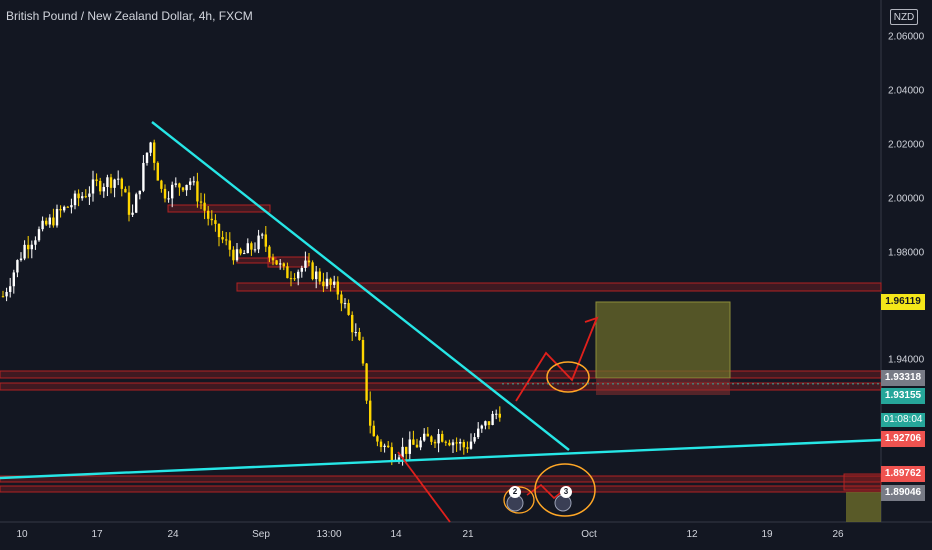 The image size is (932, 550). I want to click on x-tick-label: 26, so click(838, 534).